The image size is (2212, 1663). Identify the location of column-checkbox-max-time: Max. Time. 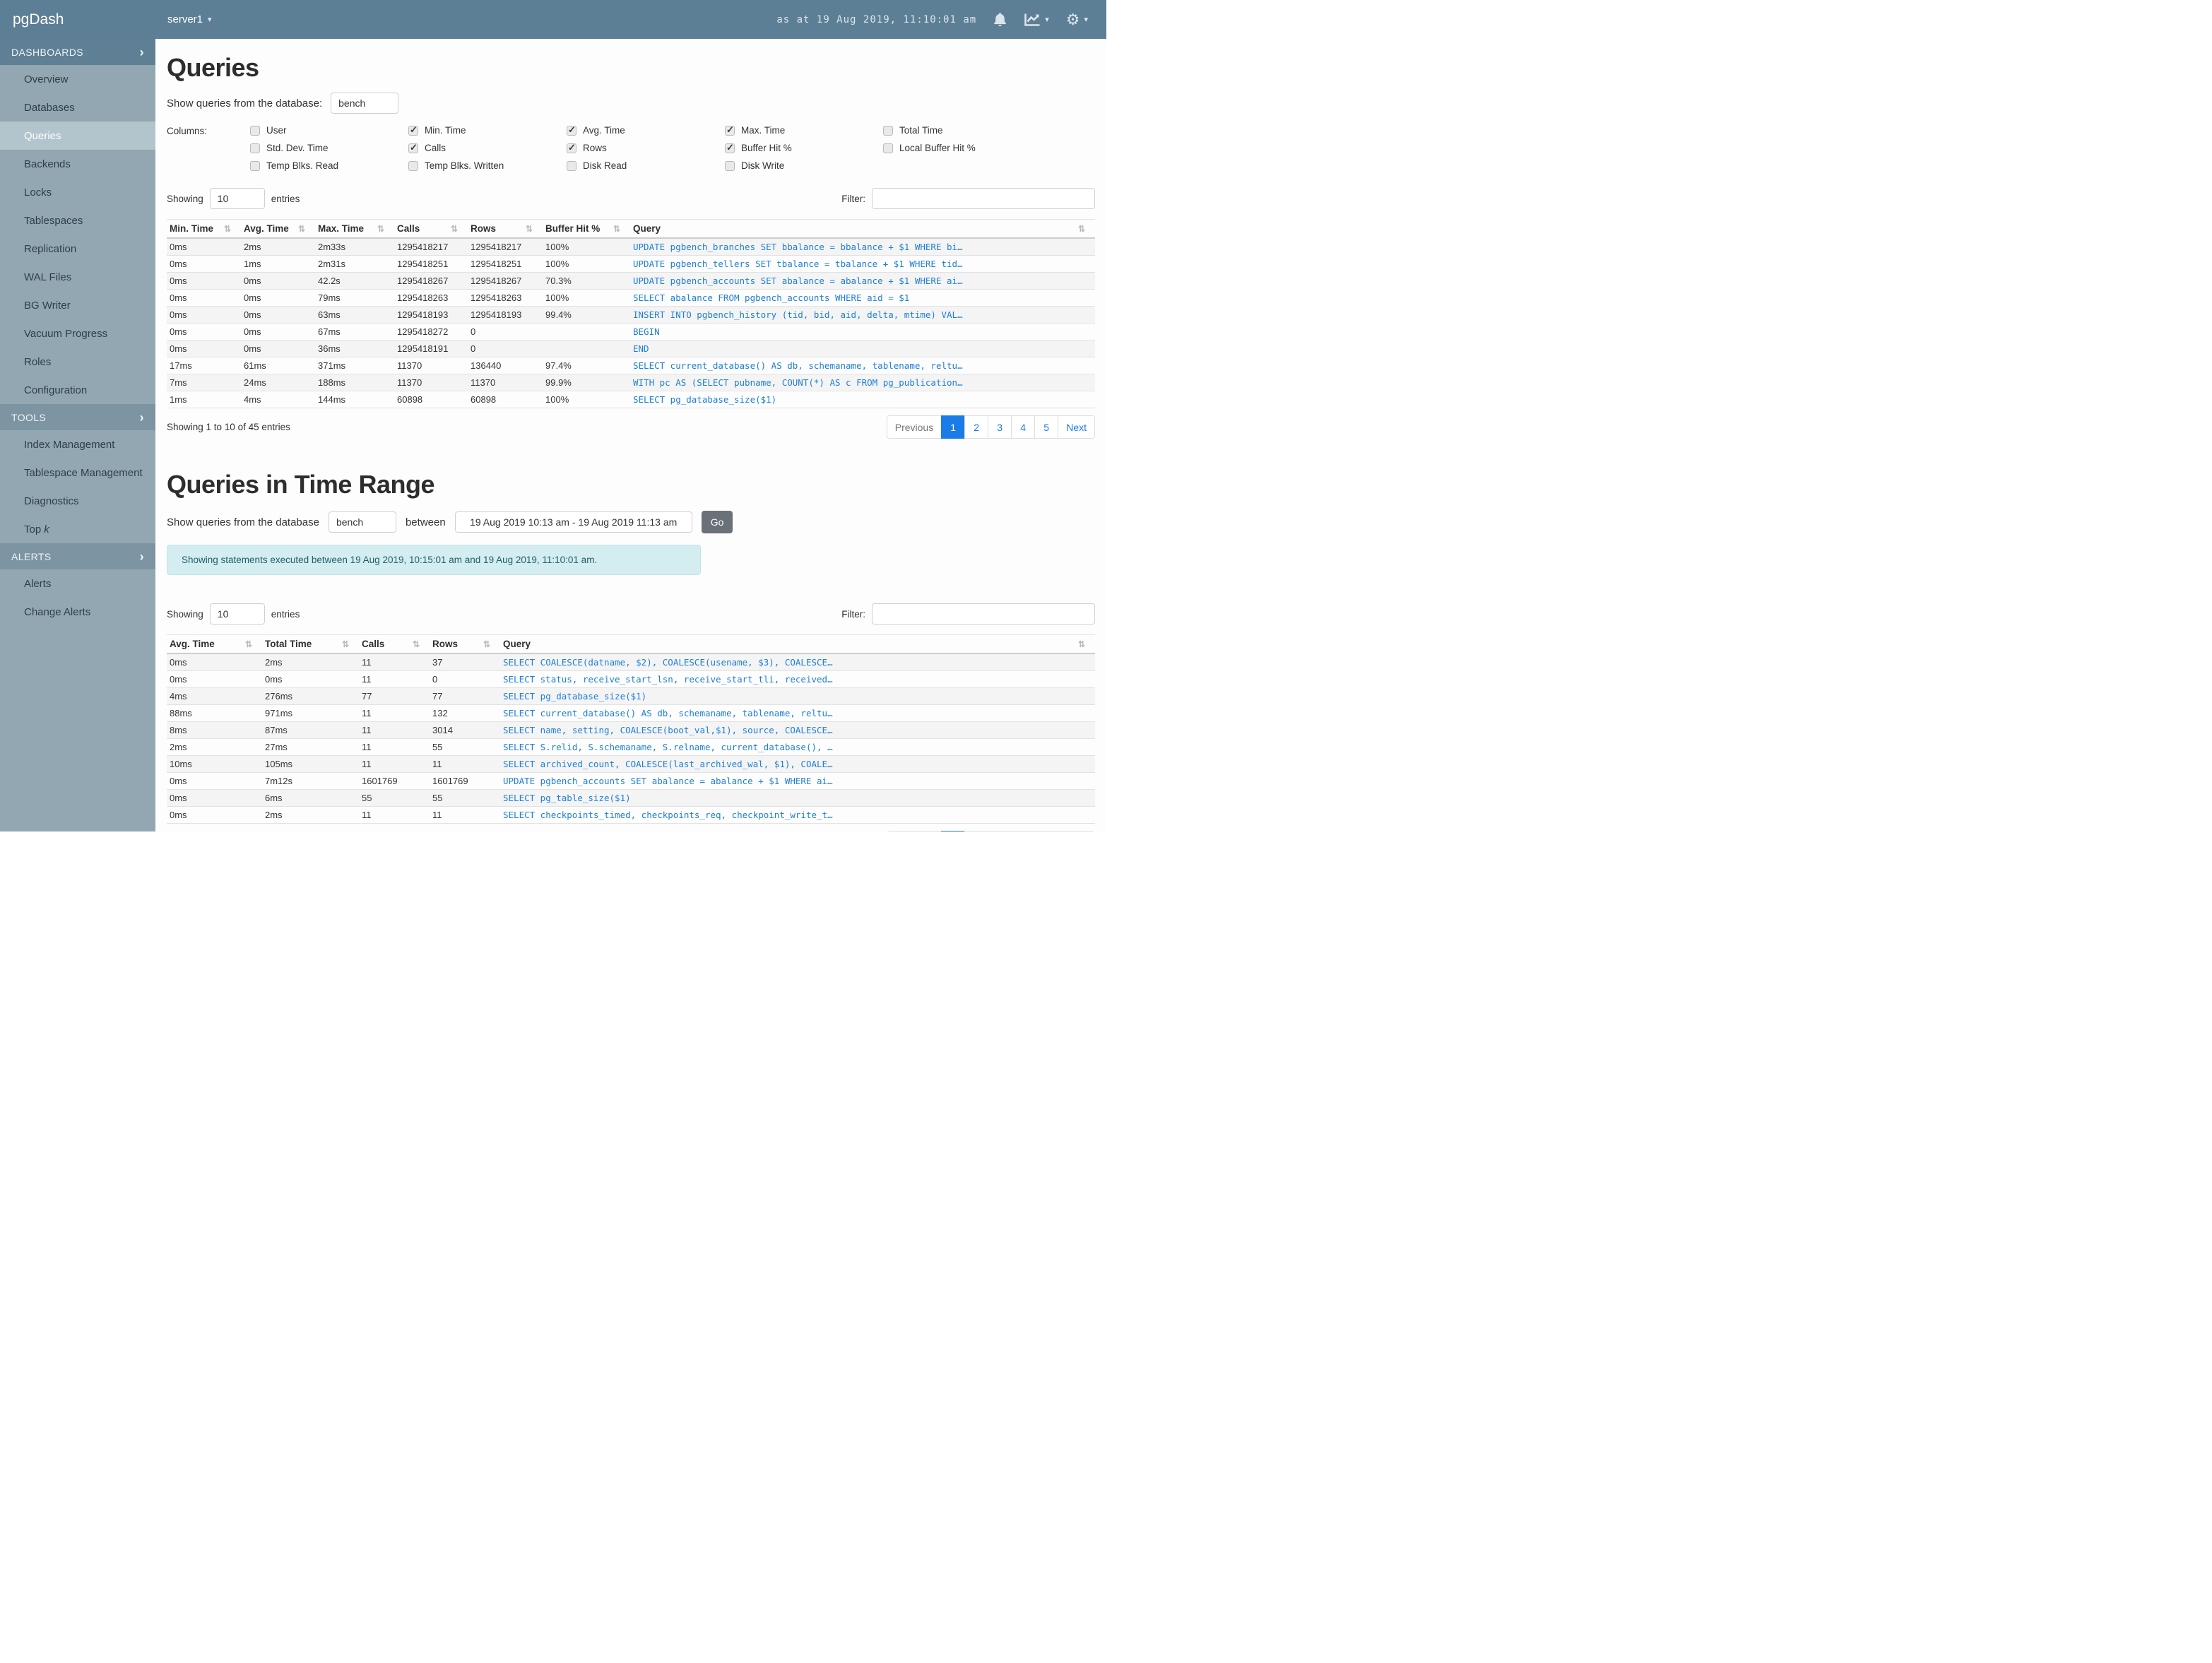
(804, 130).